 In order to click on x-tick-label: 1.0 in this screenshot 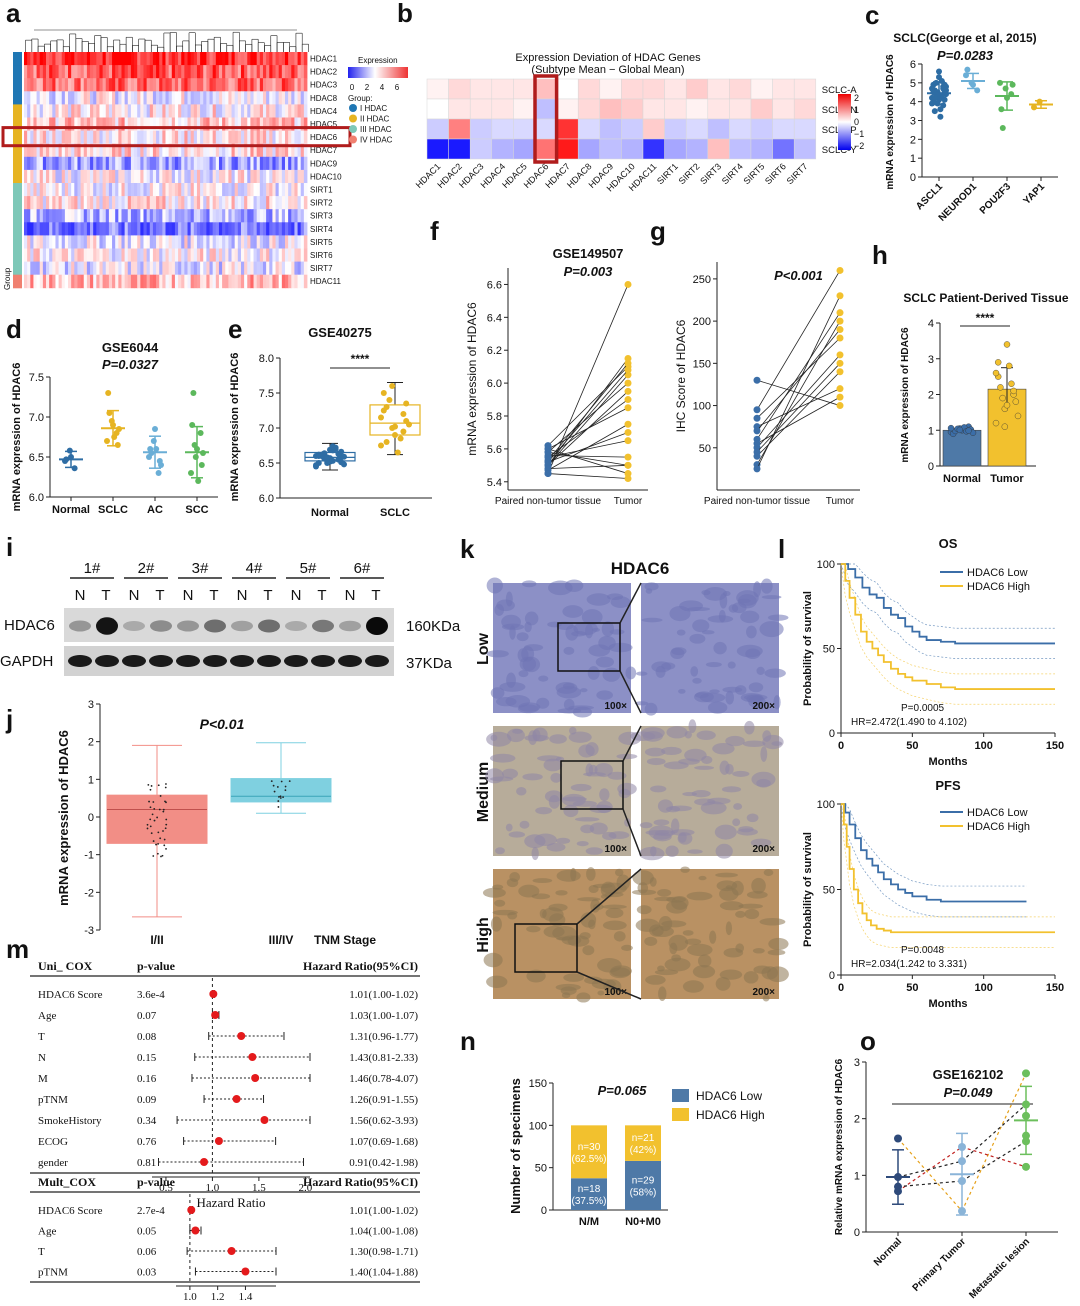, I will do `click(190, 1297)`.